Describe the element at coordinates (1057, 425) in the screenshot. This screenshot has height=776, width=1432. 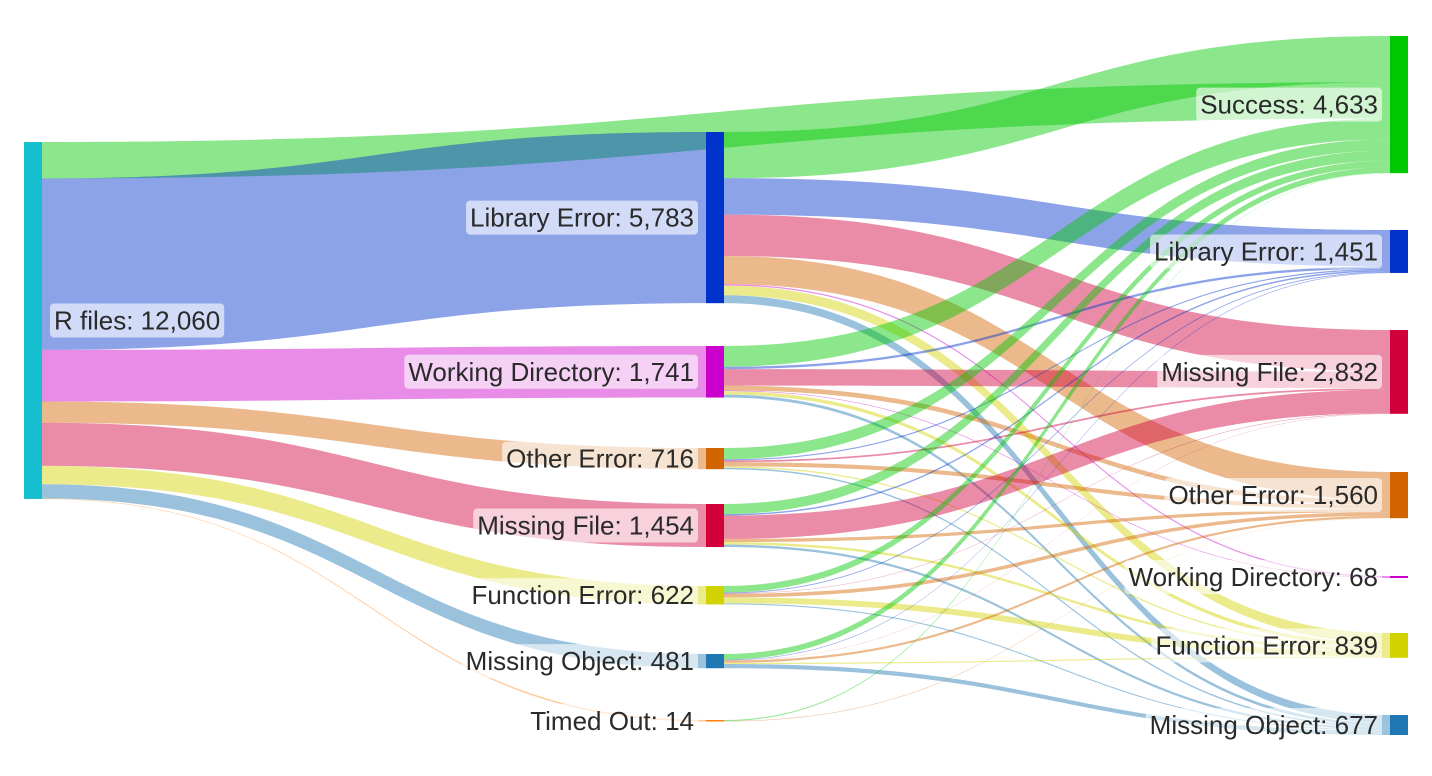
I see `sankey-link-s_oth-t_mf` at that location.